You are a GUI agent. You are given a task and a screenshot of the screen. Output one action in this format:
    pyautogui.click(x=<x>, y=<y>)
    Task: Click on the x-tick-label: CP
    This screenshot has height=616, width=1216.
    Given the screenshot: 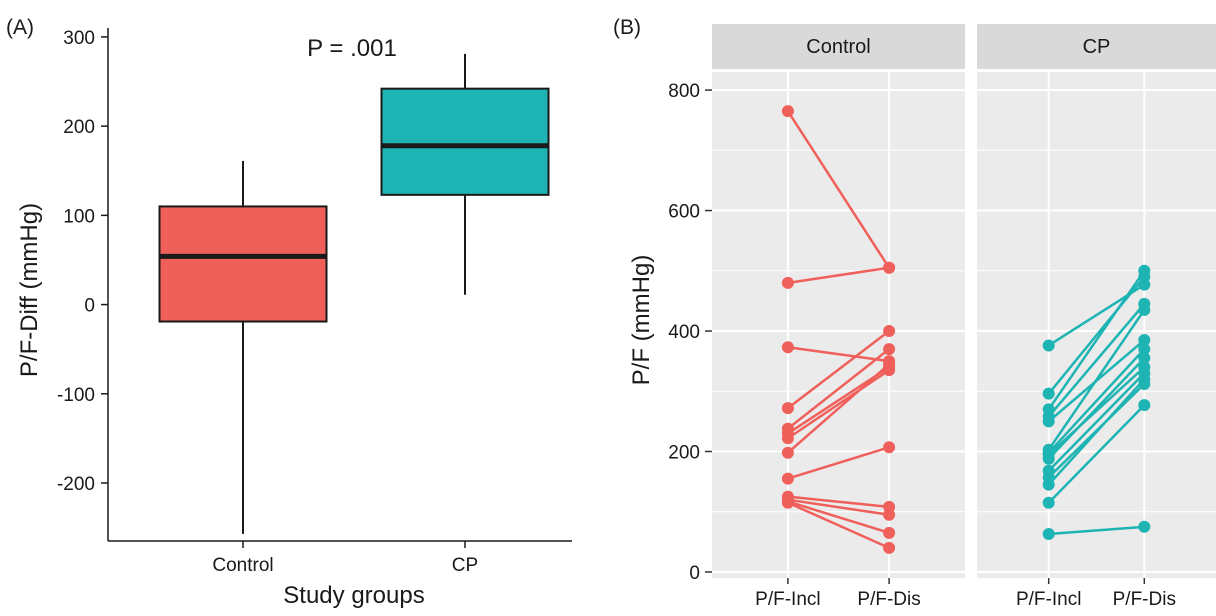 What is the action you would take?
    pyautogui.click(x=465, y=565)
    